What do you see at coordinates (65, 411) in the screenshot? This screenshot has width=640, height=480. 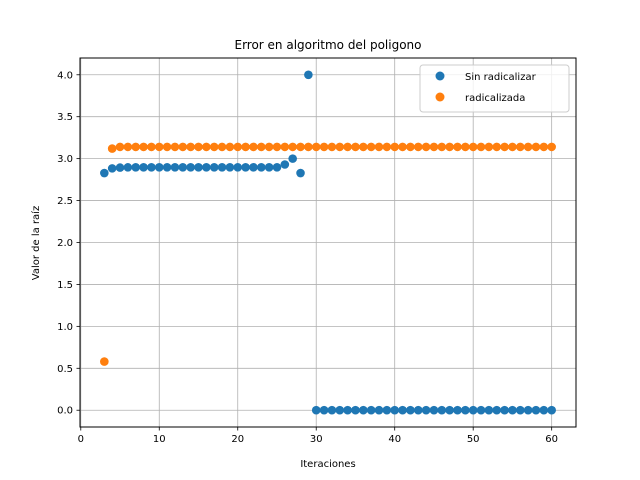 I see `y-tick-label: 0.0` at bounding box center [65, 411].